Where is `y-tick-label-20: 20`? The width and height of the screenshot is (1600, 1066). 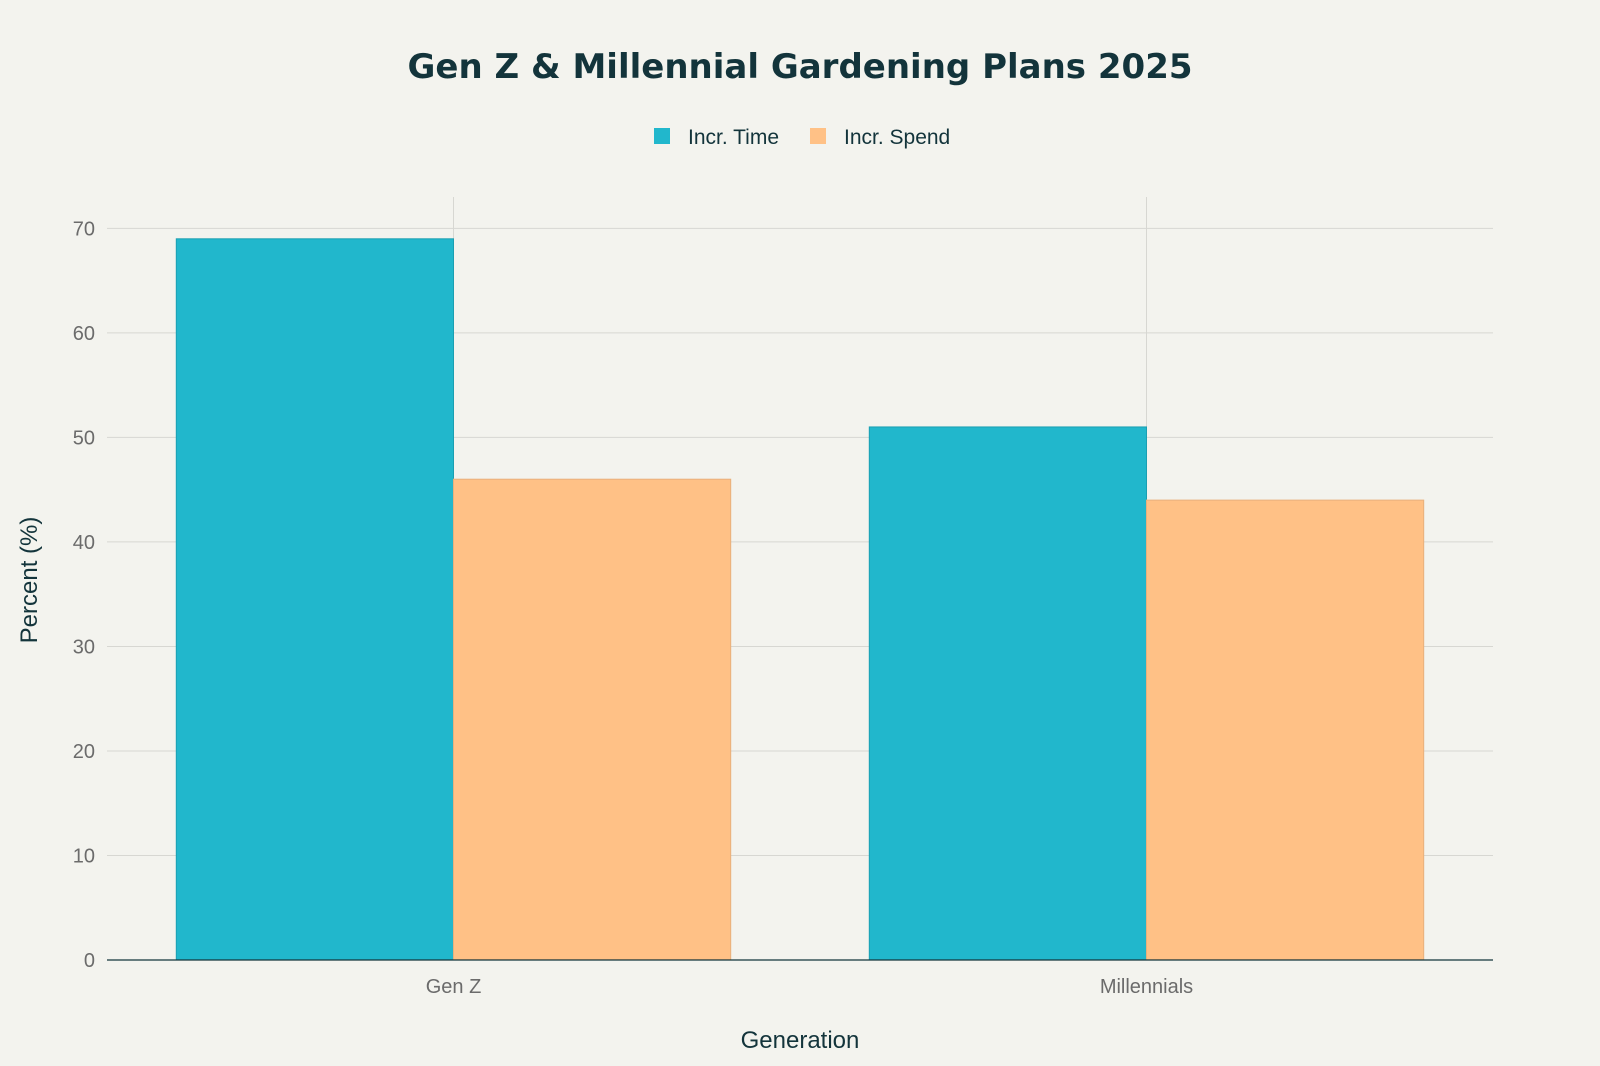 y-tick-label-20: 20 is located at coordinates (84, 752).